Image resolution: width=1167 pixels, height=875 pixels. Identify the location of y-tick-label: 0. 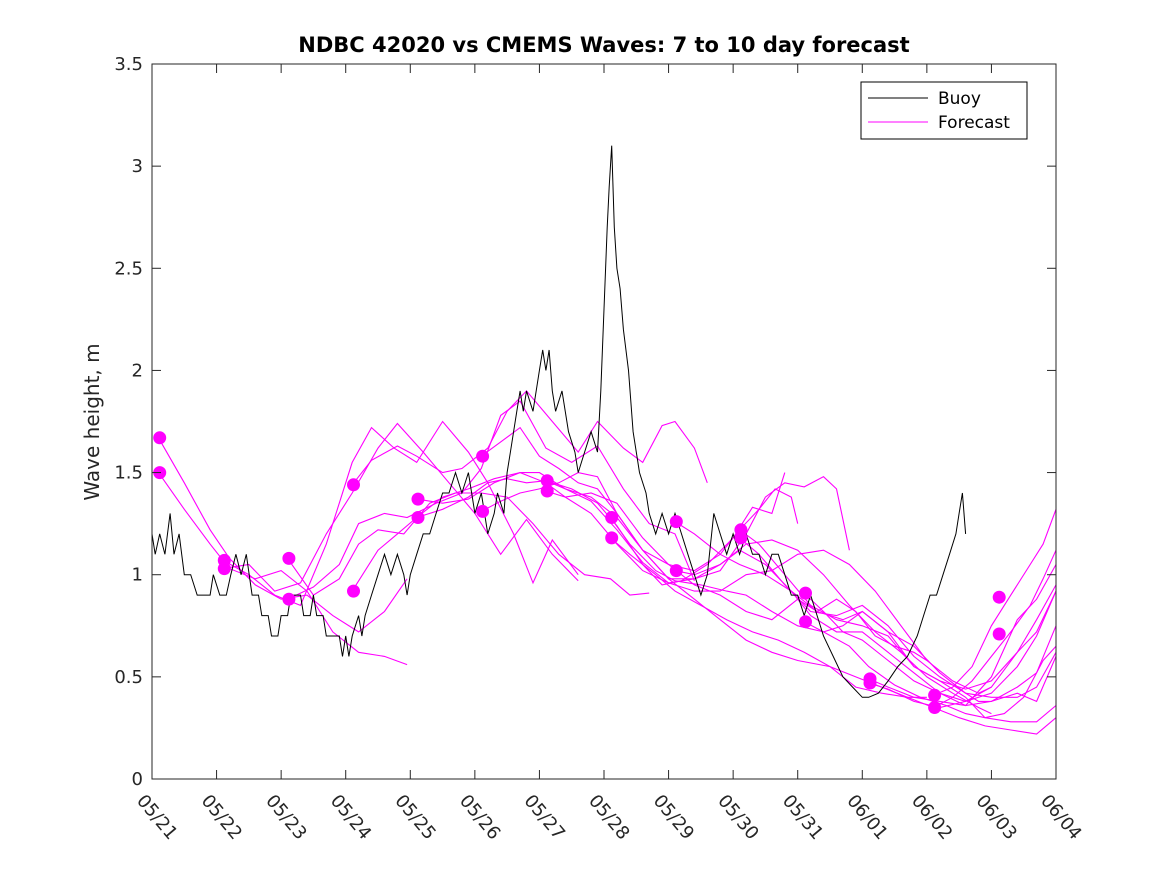
(137, 779).